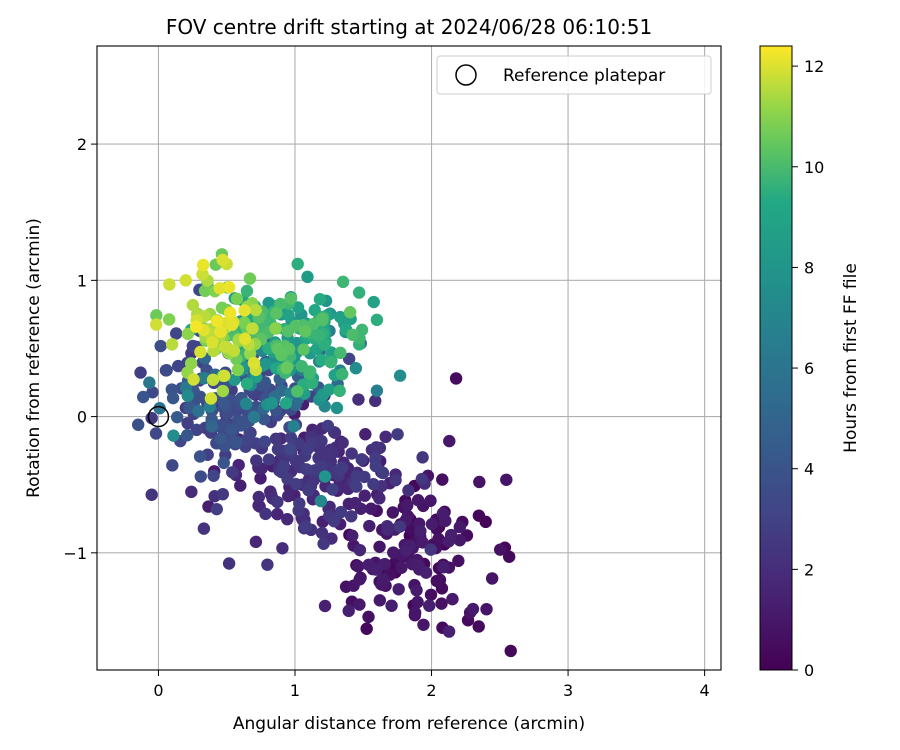  I want to click on colorbar-label: Hours from first FF file, so click(851, 358).